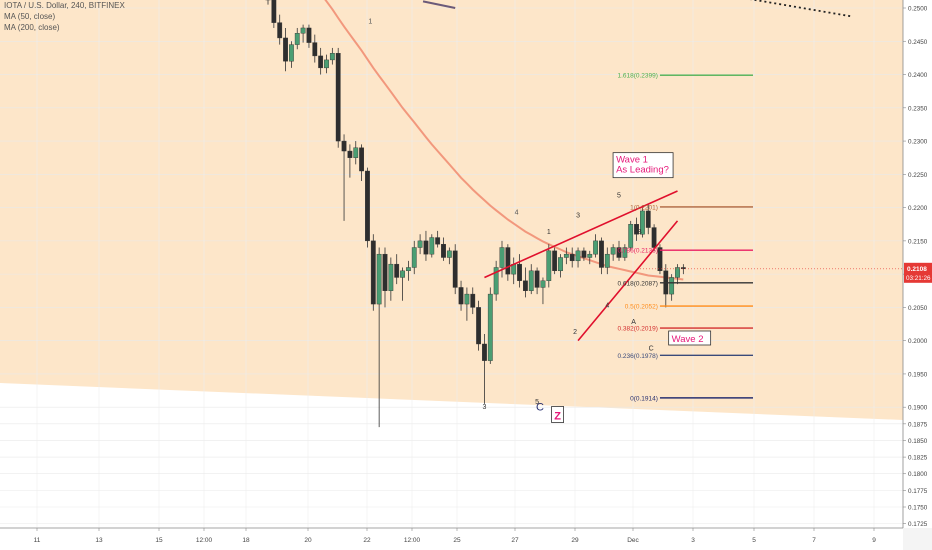 The image size is (932, 550). What do you see at coordinates (439, 4) in the screenshot?
I see `ma50-segment` at bounding box center [439, 4].